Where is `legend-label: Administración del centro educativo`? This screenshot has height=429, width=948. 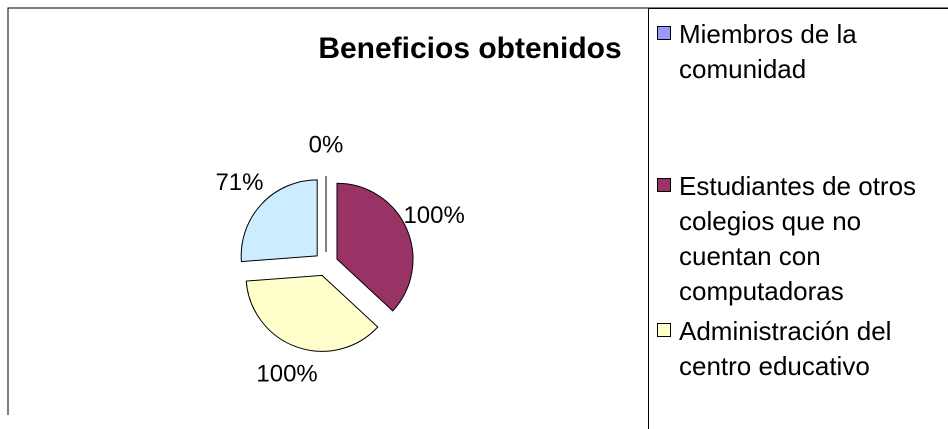
legend-label: Administración del centro educativo is located at coordinates (785, 348).